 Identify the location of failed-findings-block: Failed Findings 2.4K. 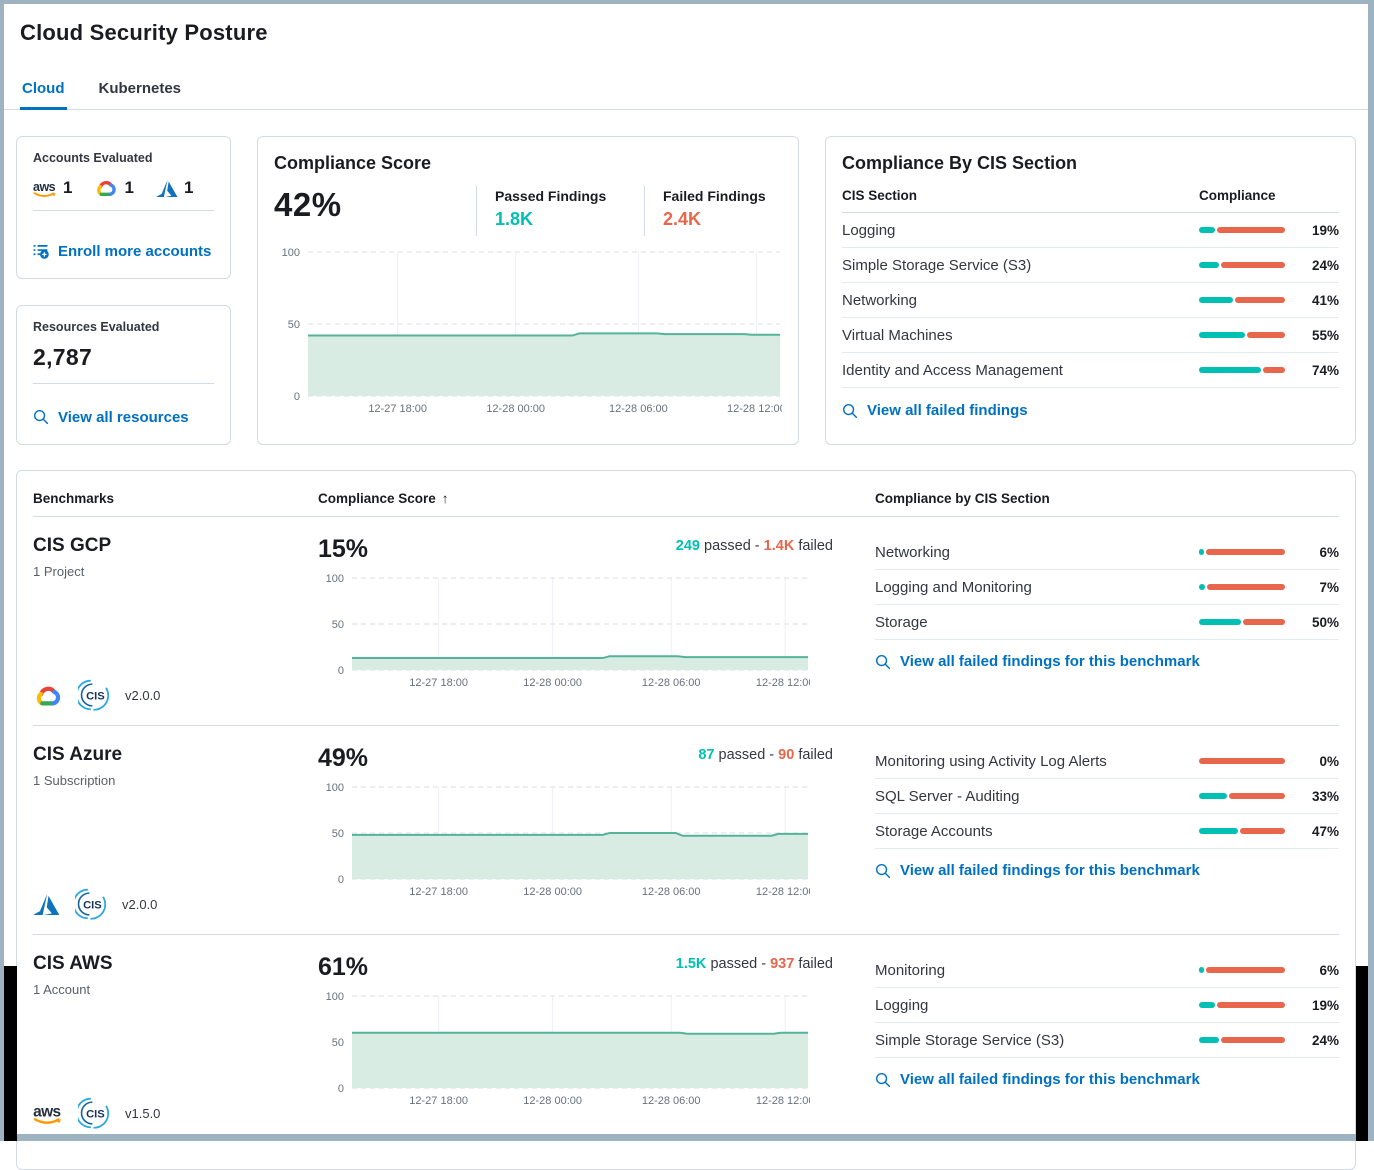
(713, 211).